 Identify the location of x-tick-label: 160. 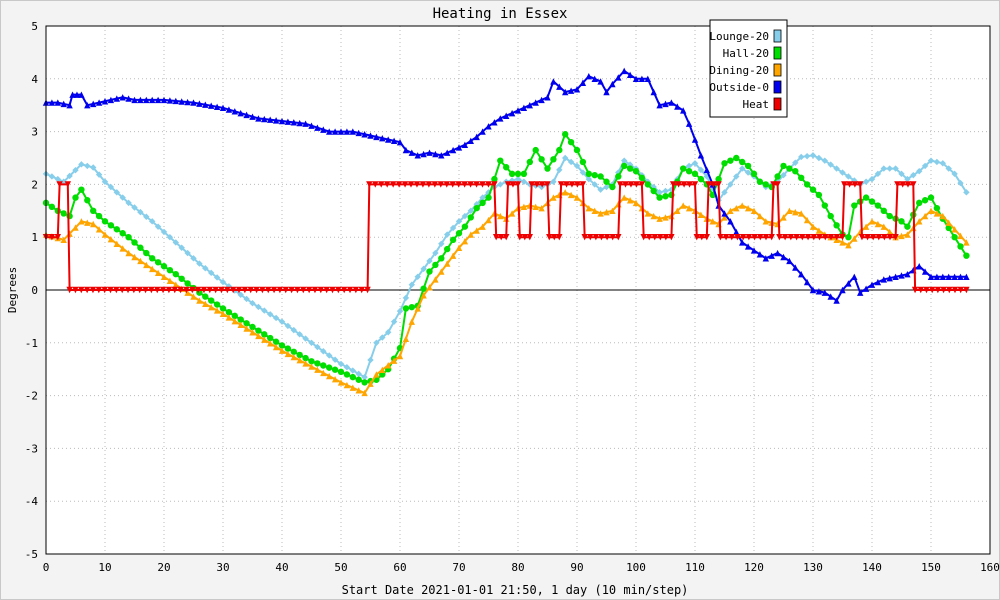
(990, 567).